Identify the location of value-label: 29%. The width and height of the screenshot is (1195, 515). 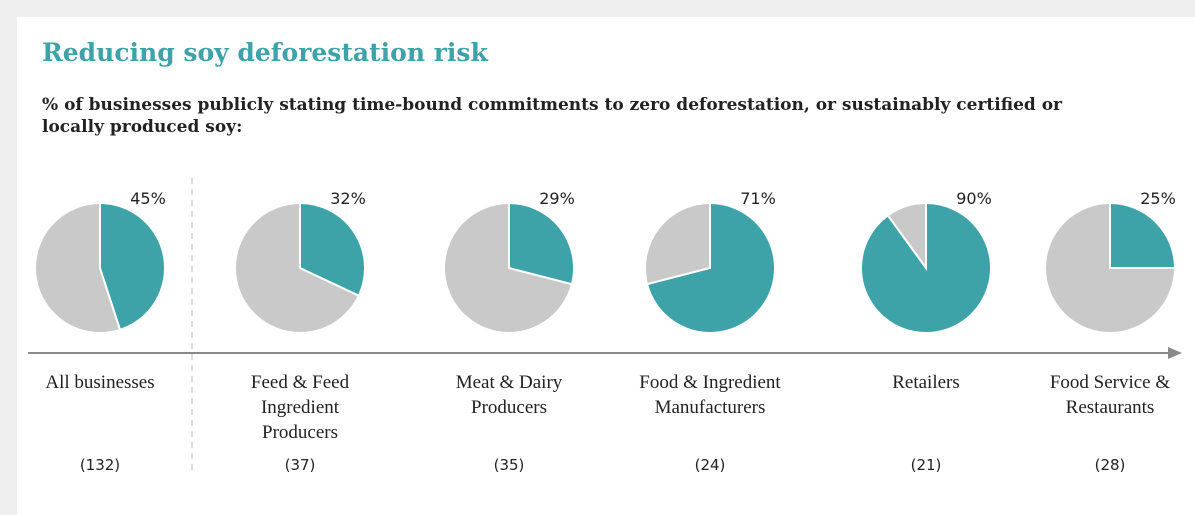
(557, 198).